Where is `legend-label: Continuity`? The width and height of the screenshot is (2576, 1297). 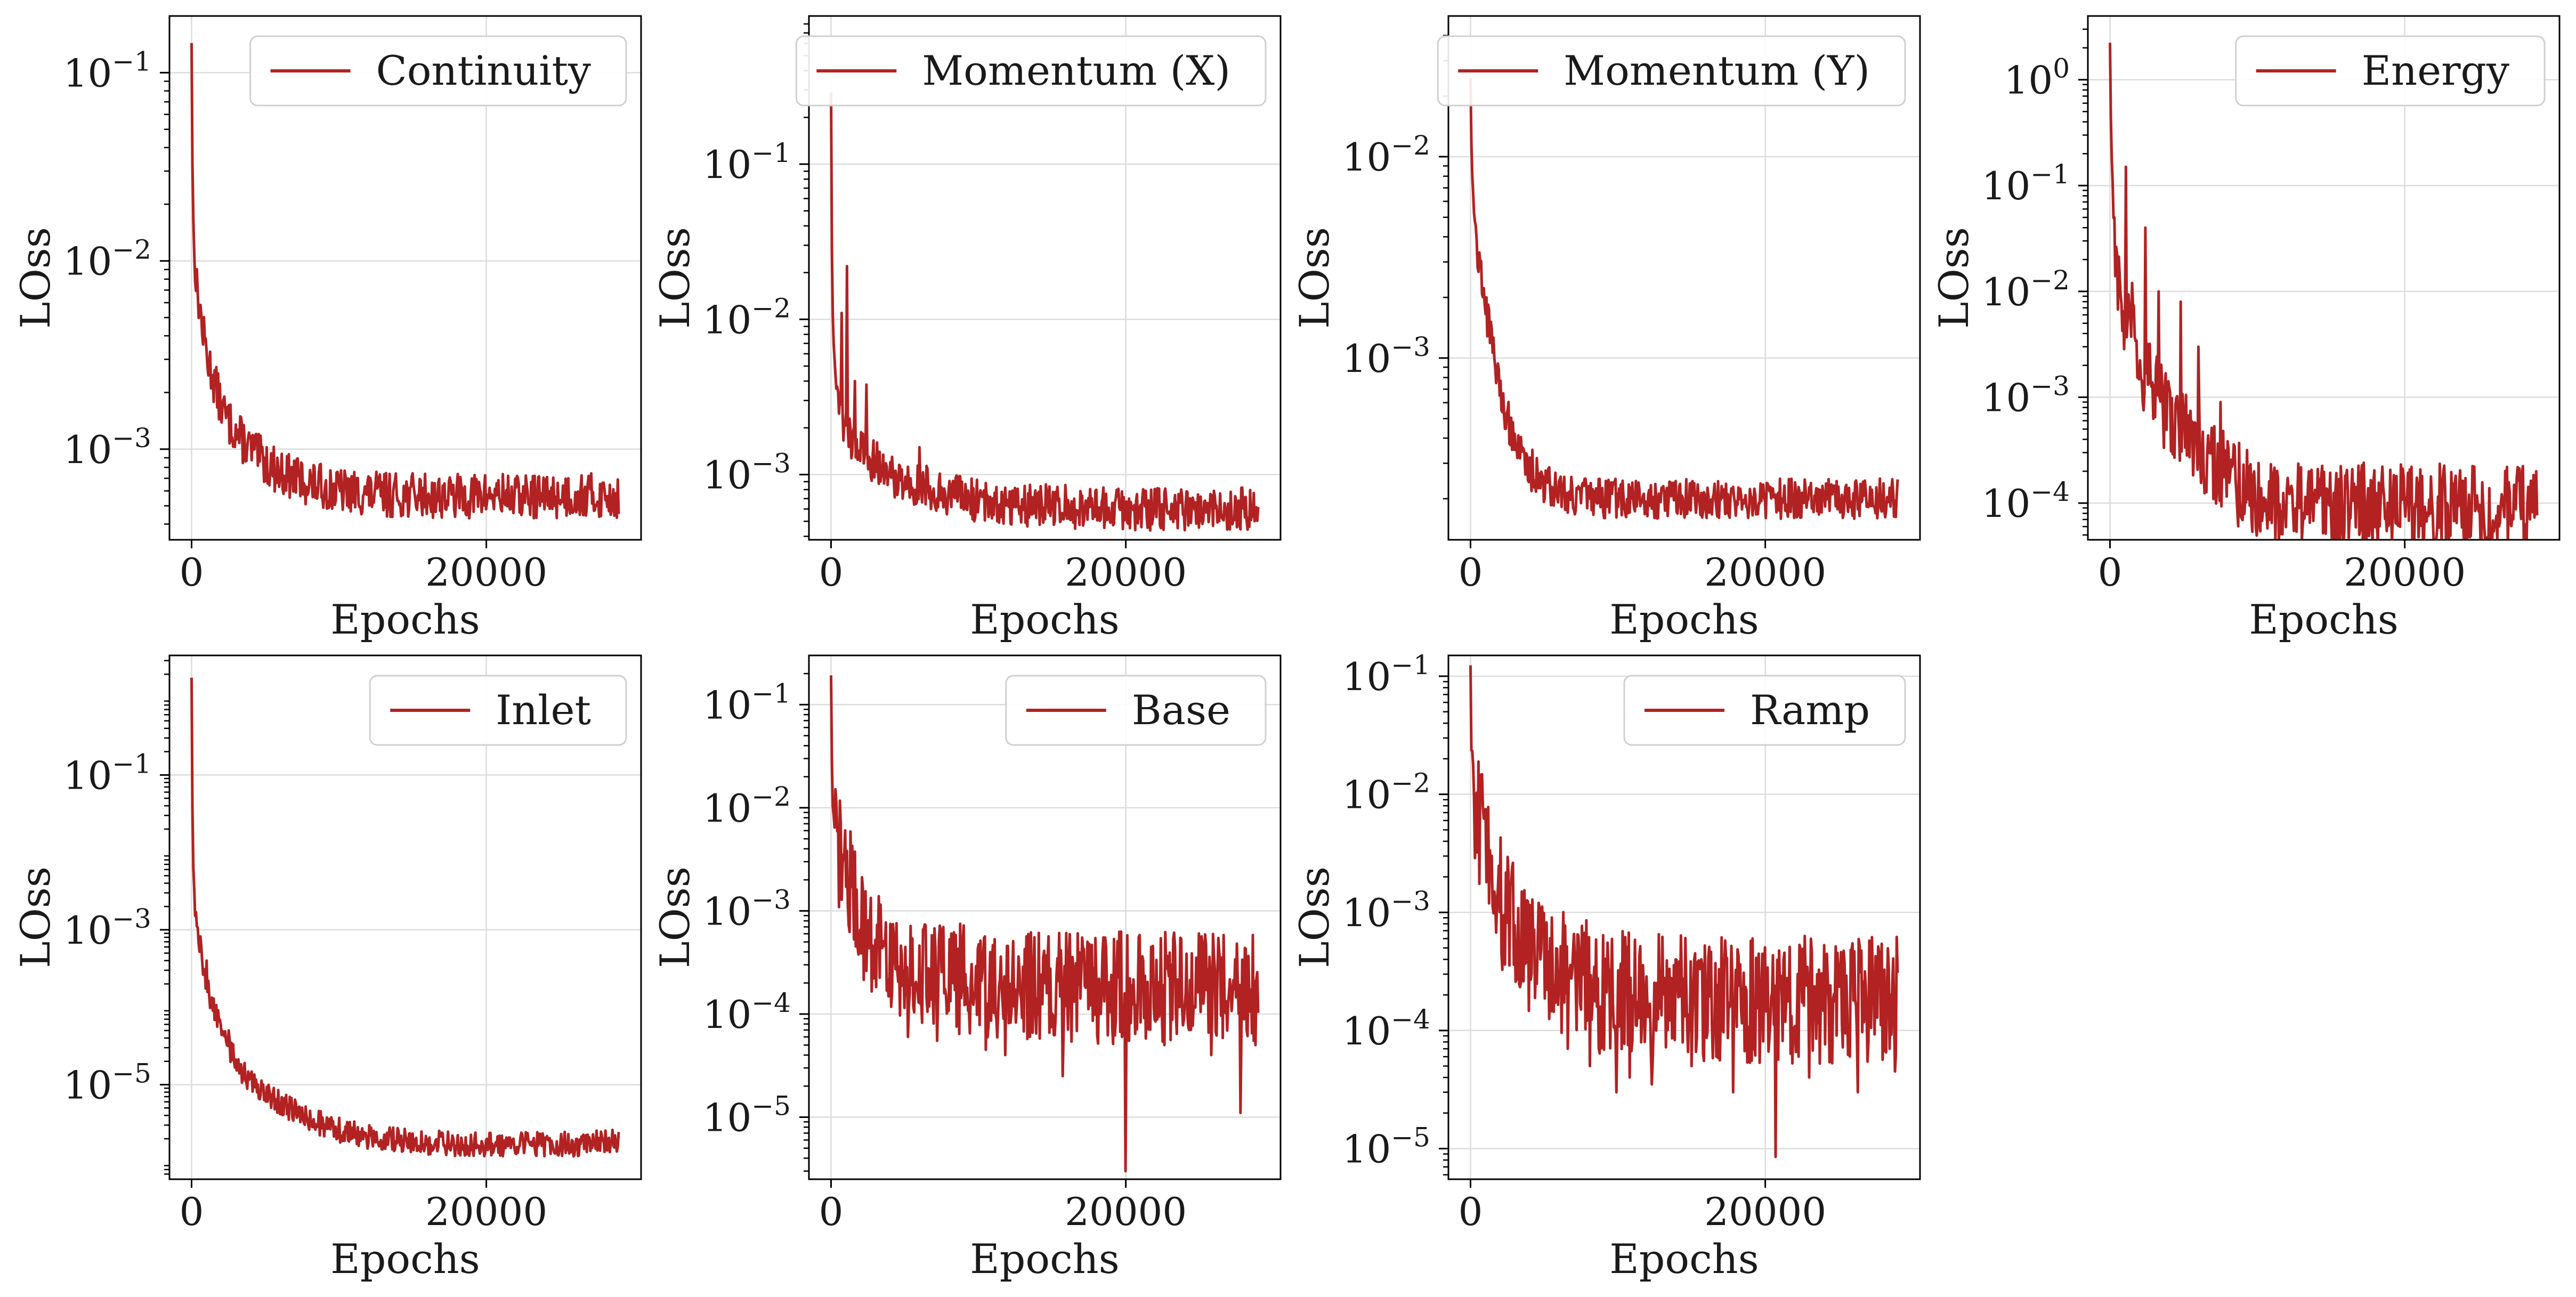 legend-label: Continuity is located at coordinates (484, 70).